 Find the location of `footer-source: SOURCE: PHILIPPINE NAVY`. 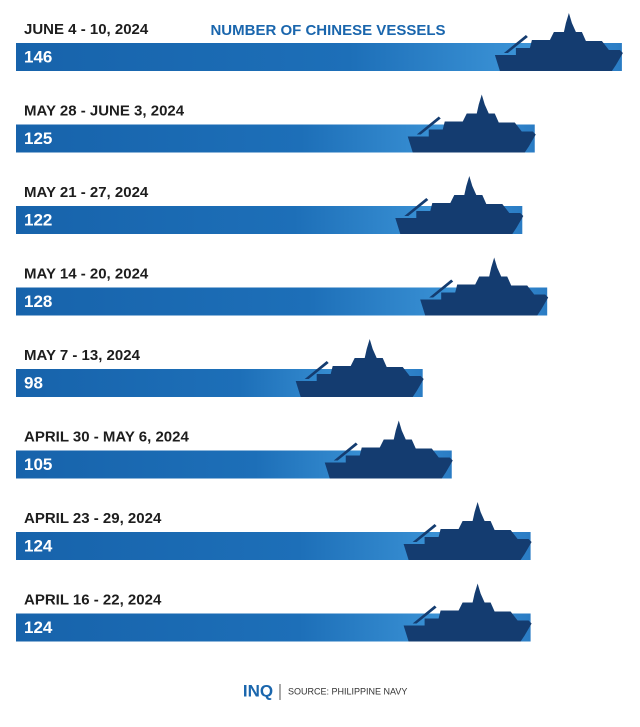

footer-source: SOURCE: PHILIPPINE NAVY is located at coordinates (347, 691).